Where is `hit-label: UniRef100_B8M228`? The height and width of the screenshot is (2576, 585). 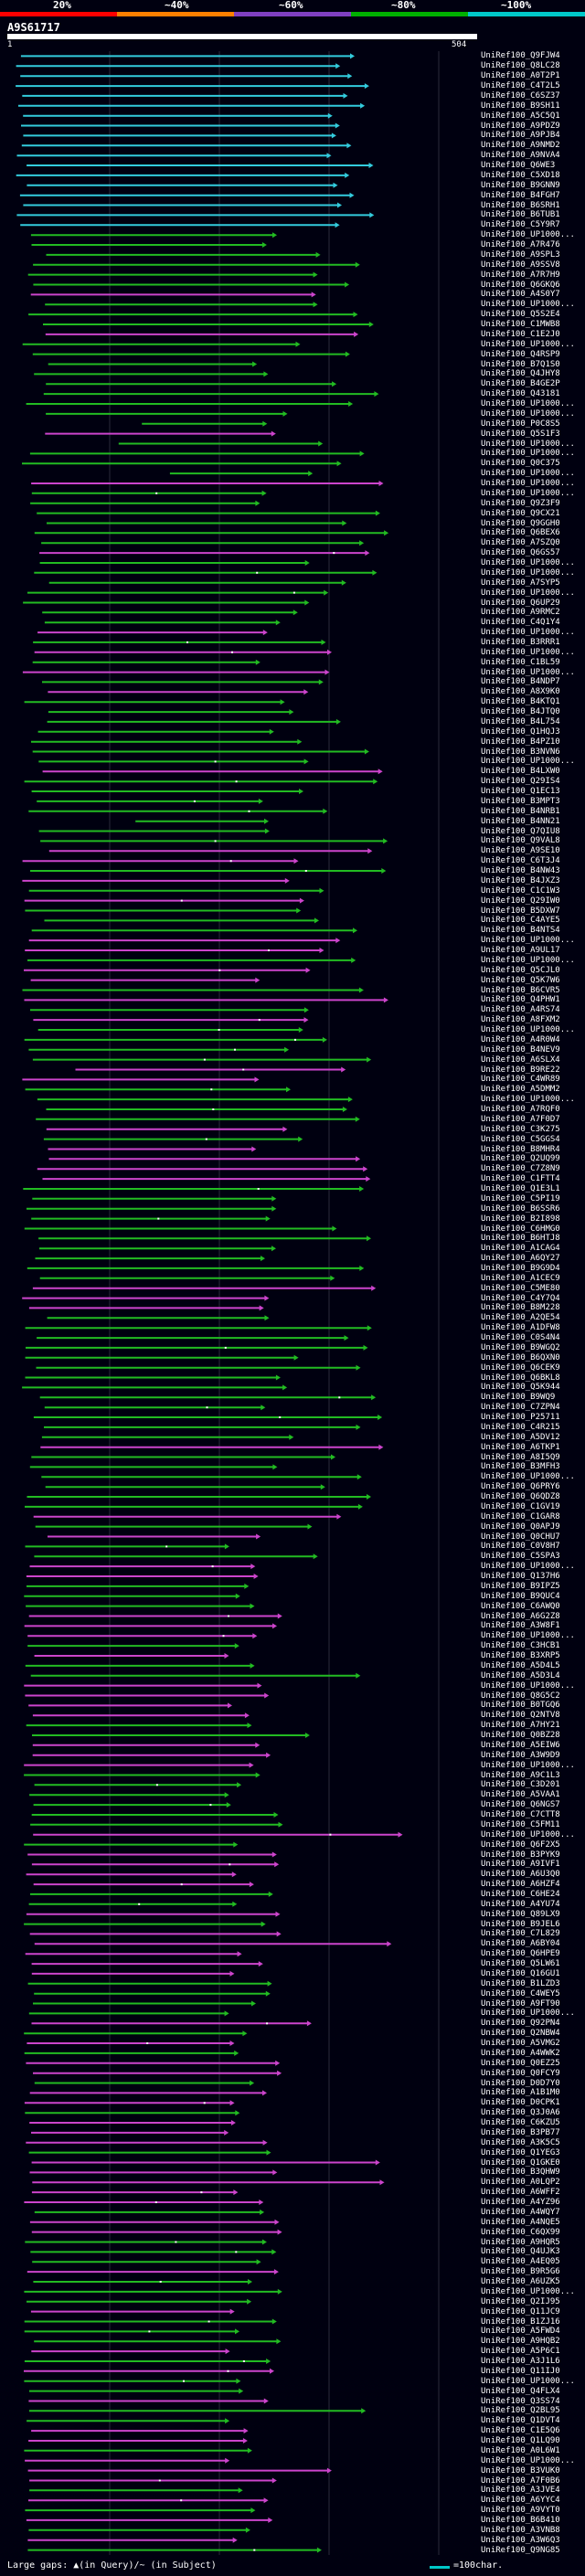 hit-label: UniRef100_B8M228 is located at coordinates (520, 1308).